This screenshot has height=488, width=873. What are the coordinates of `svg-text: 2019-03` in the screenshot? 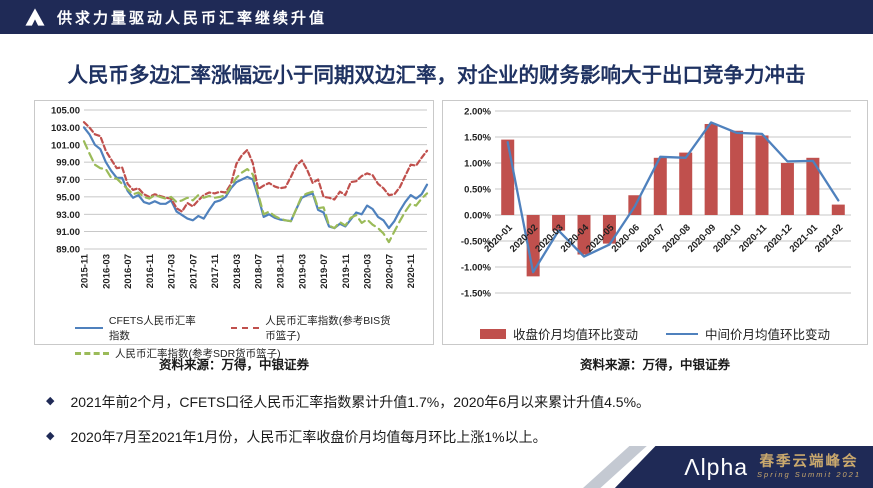 It's located at (302, 271).